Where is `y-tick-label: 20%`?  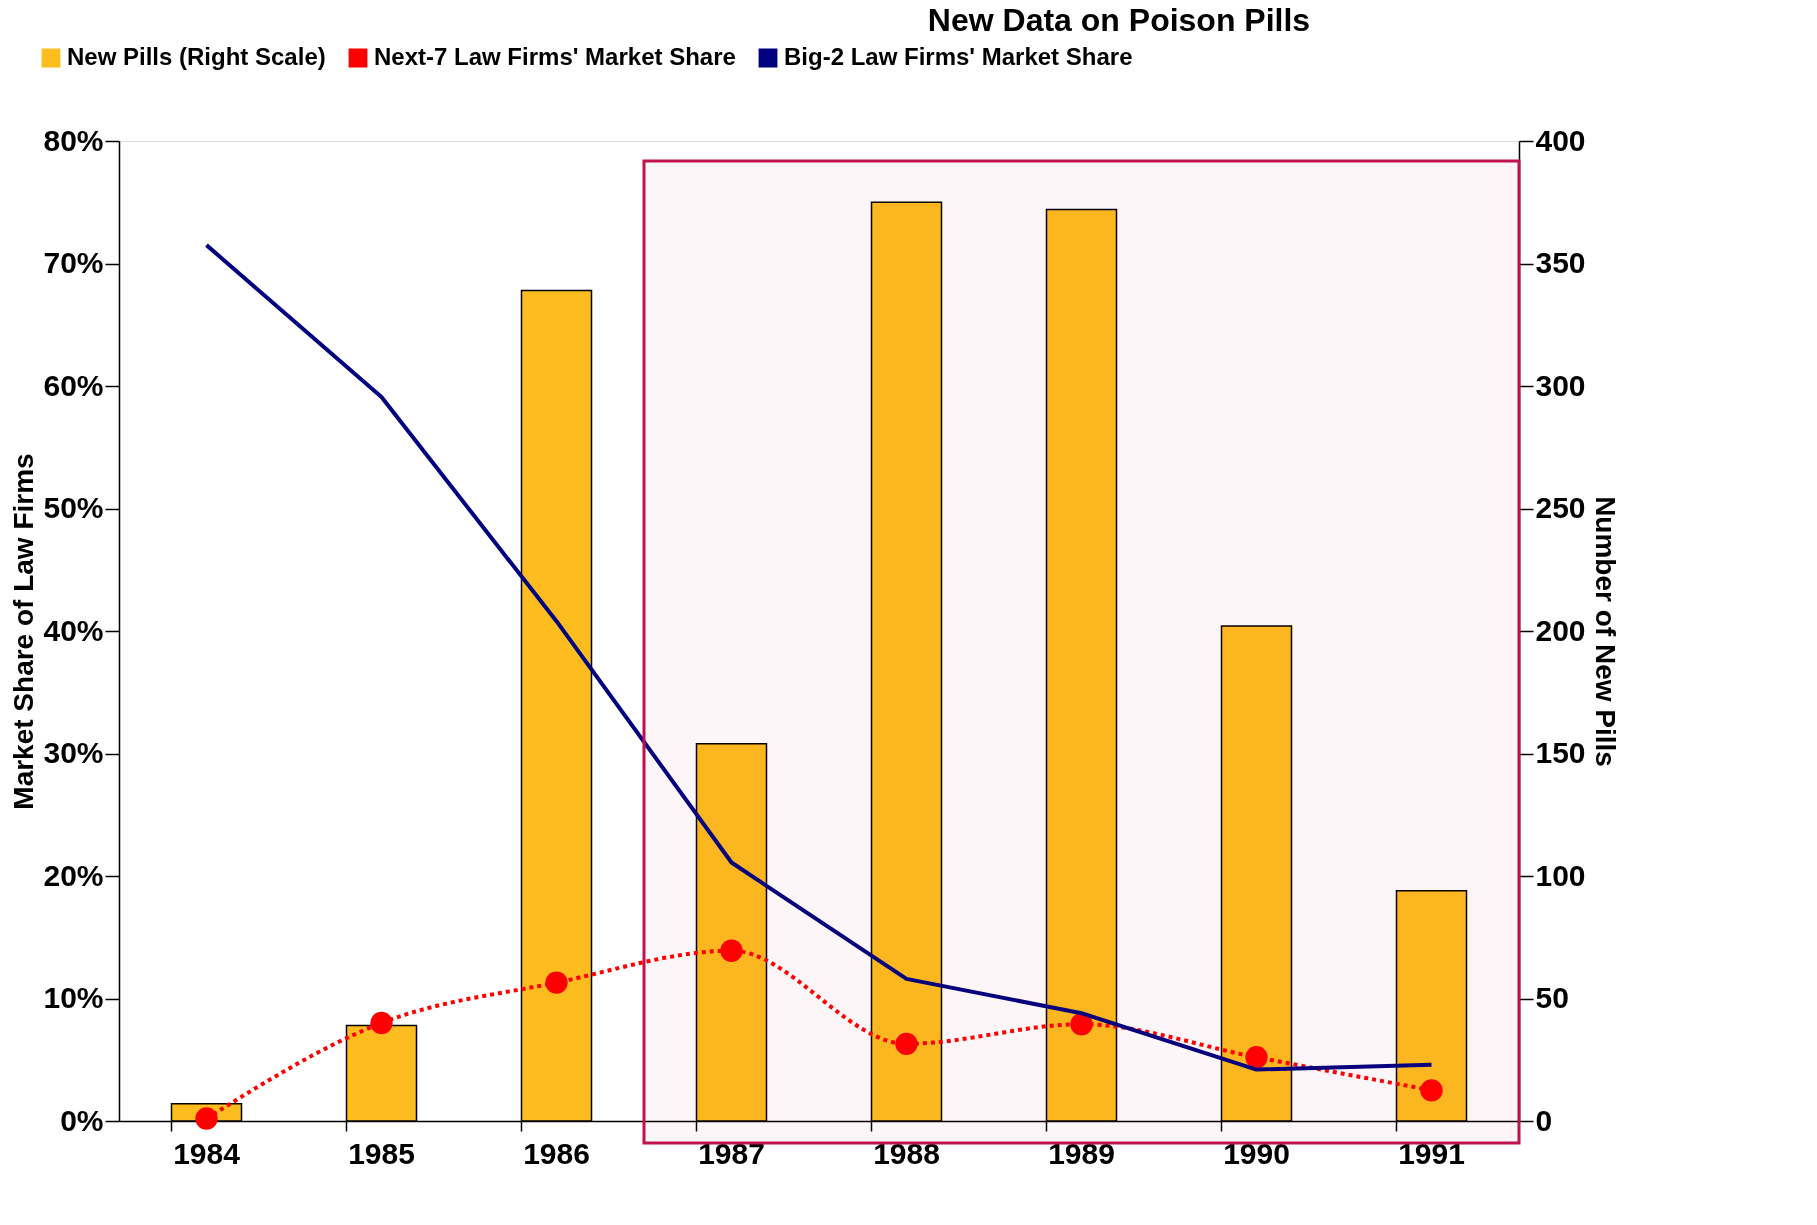 y-tick-label: 20% is located at coordinates (73, 875).